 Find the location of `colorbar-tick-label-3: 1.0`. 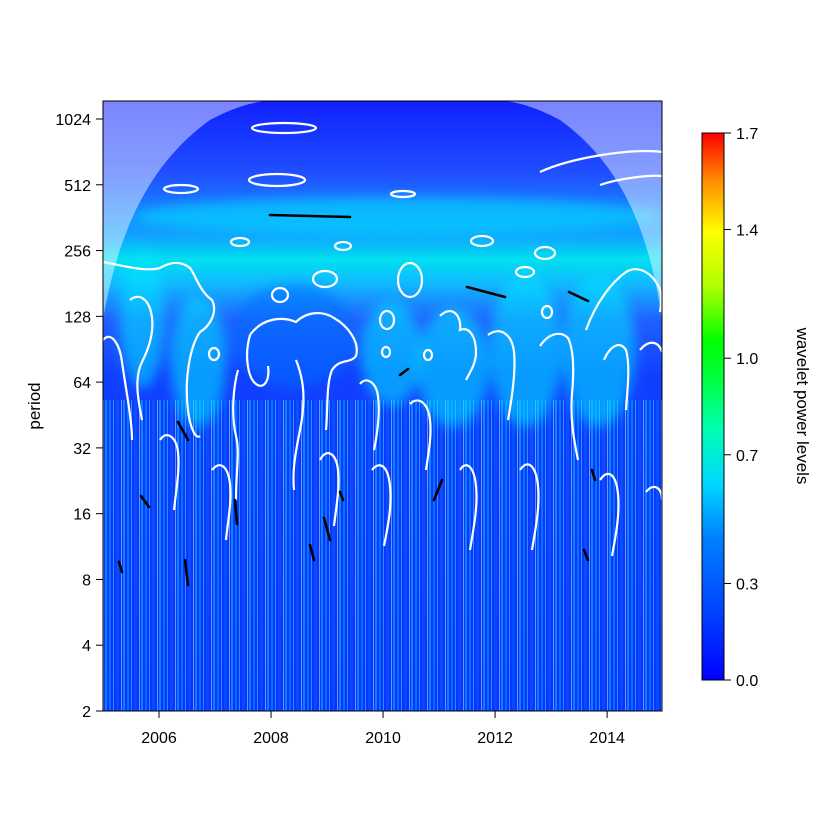

colorbar-tick-label-3: 1.0 is located at coordinates (747, 359).